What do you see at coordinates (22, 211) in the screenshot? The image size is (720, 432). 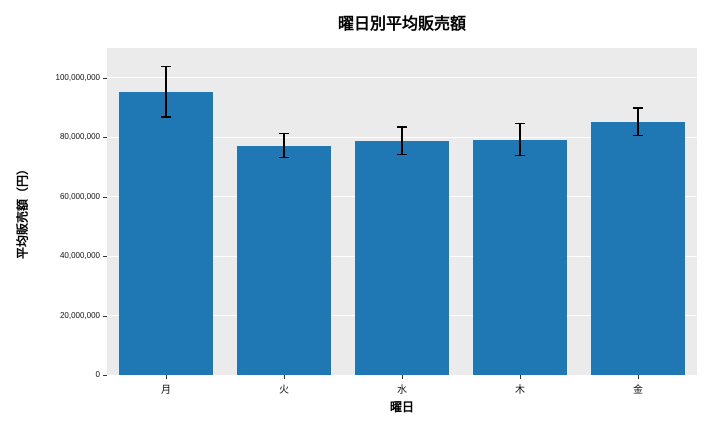 I see `y-axis-label: 平均販売額（円）` at bounding box center [22, 211].